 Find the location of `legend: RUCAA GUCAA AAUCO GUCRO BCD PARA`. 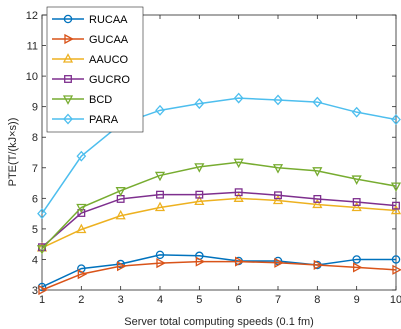

legend: RUCAA GUCAA AAUCO GUCRO BCD PARA is located at coordinates (95, 69).